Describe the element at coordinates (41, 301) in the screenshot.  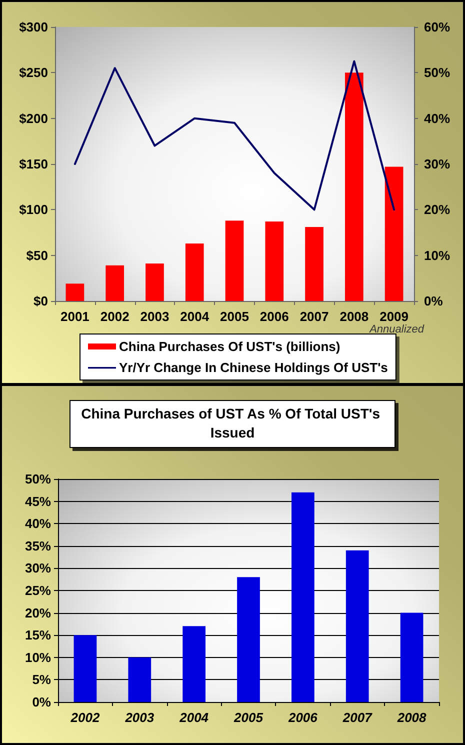
I see `y-tick-label: $0` at that location.